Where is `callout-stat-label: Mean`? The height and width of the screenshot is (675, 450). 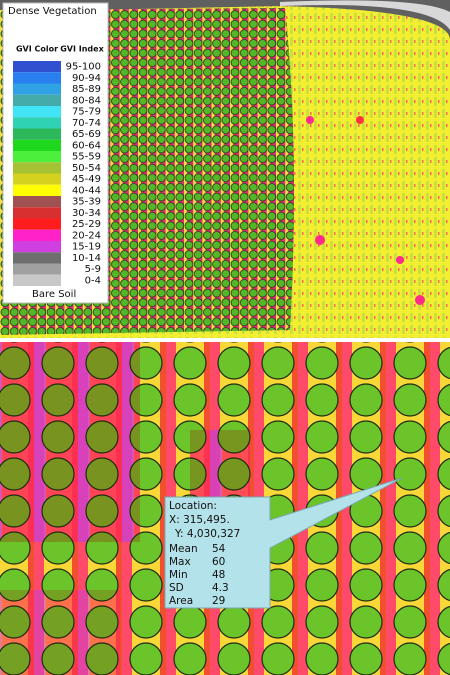
callout-stat-label: Mean is located at coordinates (183, 549).